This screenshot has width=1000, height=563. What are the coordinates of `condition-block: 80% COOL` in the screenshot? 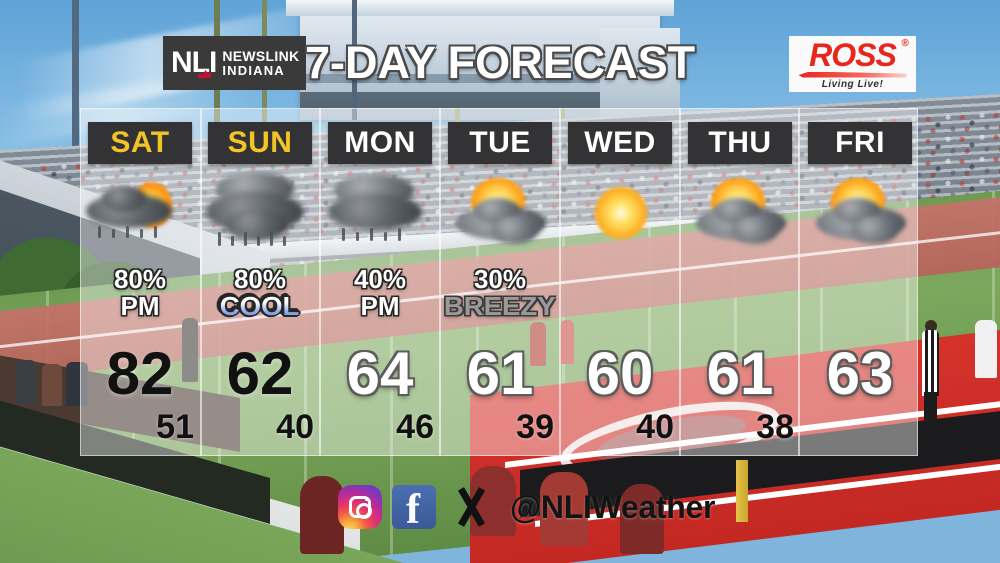 It's located at (260, 303).